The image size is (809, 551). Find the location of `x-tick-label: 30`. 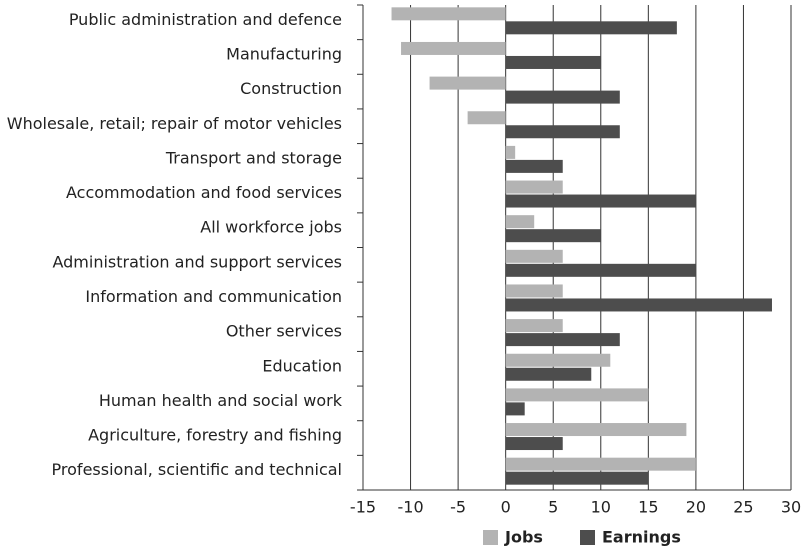

x-tick-label: 30 is located at coordinates (791, 507).